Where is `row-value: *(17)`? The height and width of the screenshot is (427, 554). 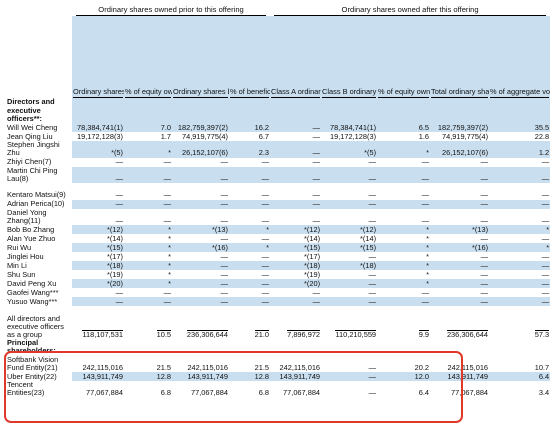
row-value: *(17) is located at coordinates (114, 256).